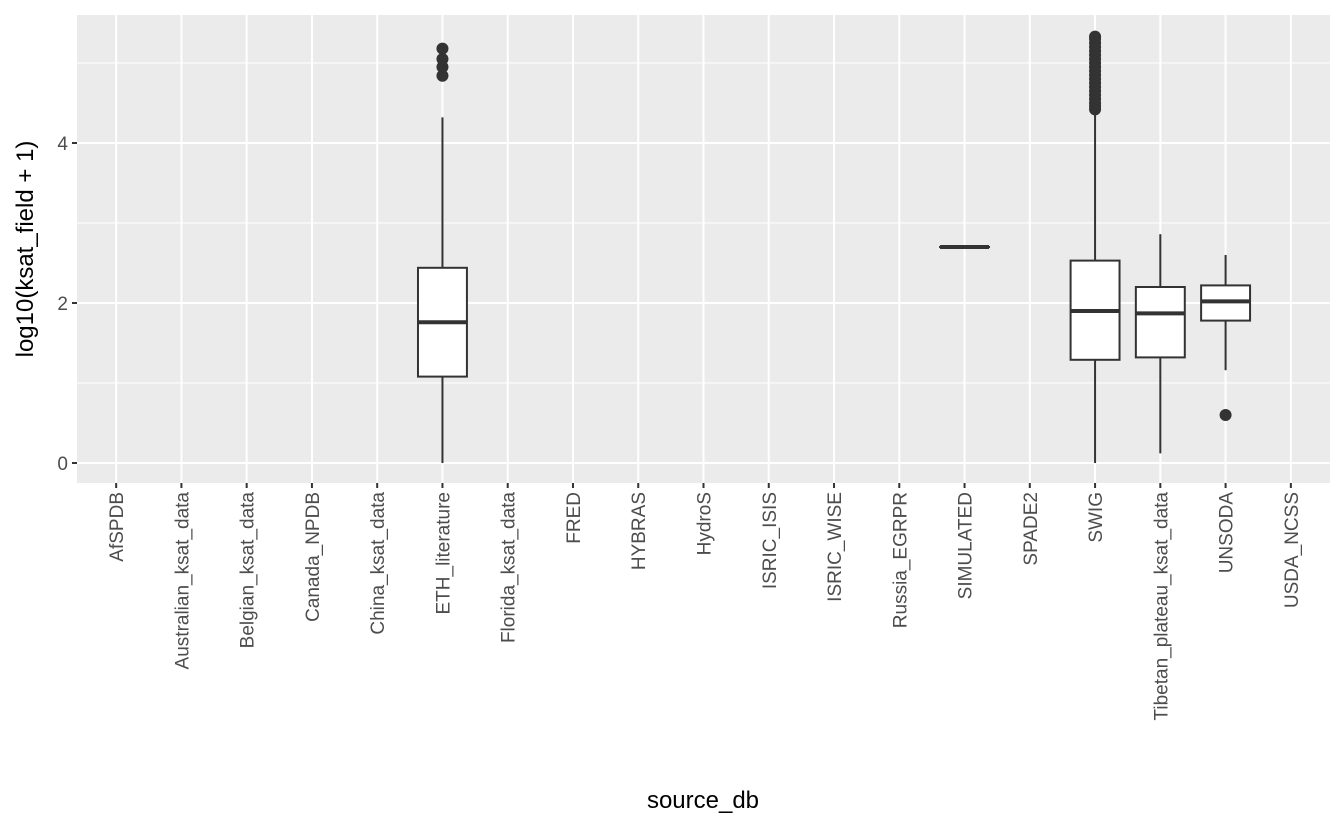  Describe the element at coordinates (1292, 550) in the screenshot. I see `x-tick-label: USDA_NCSS` at that location.